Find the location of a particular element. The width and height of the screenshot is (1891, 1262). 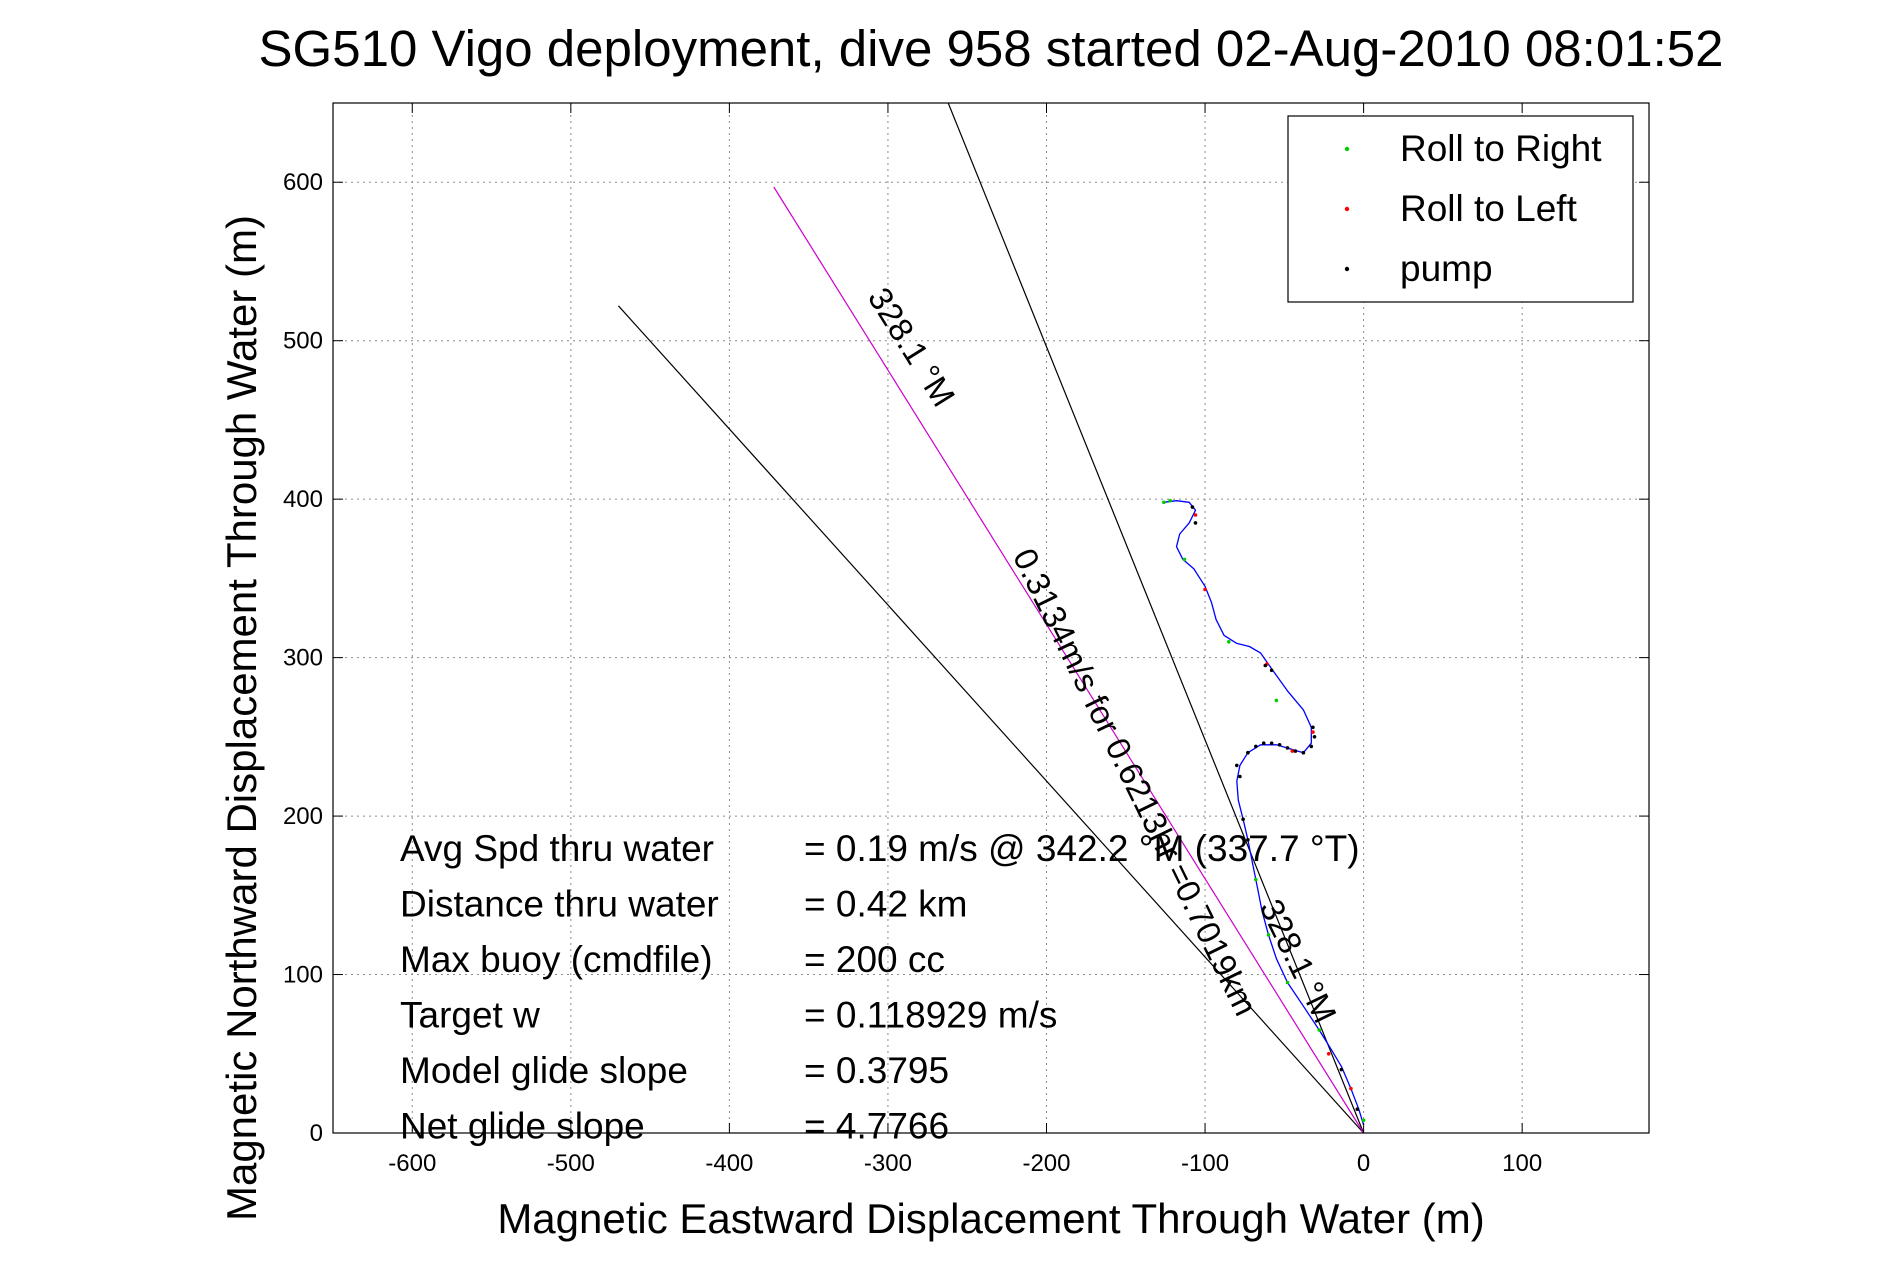

stat-value: = 0.19 m/s @ 342.2 °M (337.7 °T) is located at coordinates (1082, 848).